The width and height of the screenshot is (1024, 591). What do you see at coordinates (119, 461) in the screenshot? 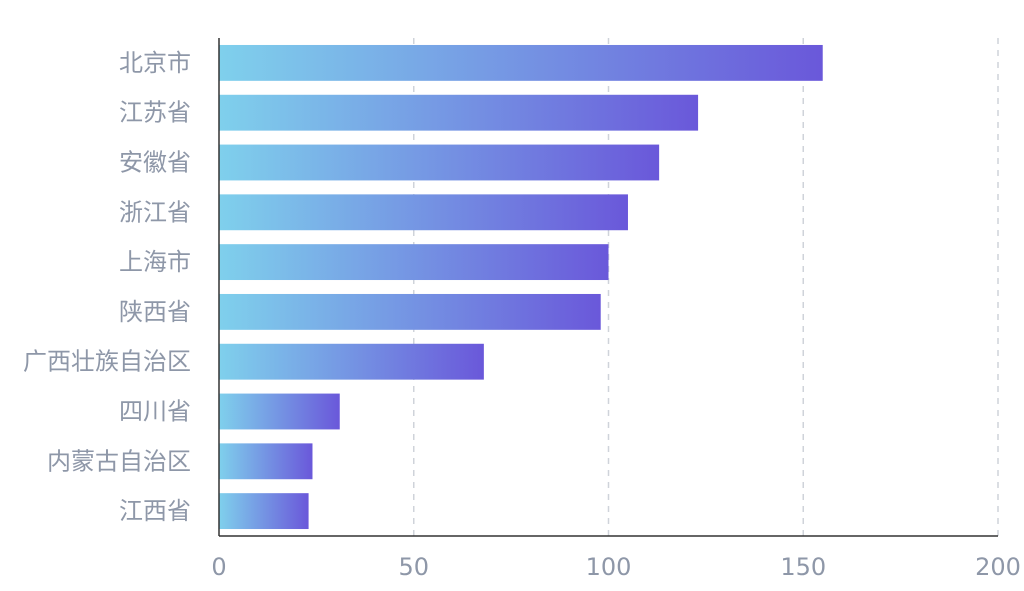
I see `category-label: 内蒙古自治区` at bounding box center [119, 461].